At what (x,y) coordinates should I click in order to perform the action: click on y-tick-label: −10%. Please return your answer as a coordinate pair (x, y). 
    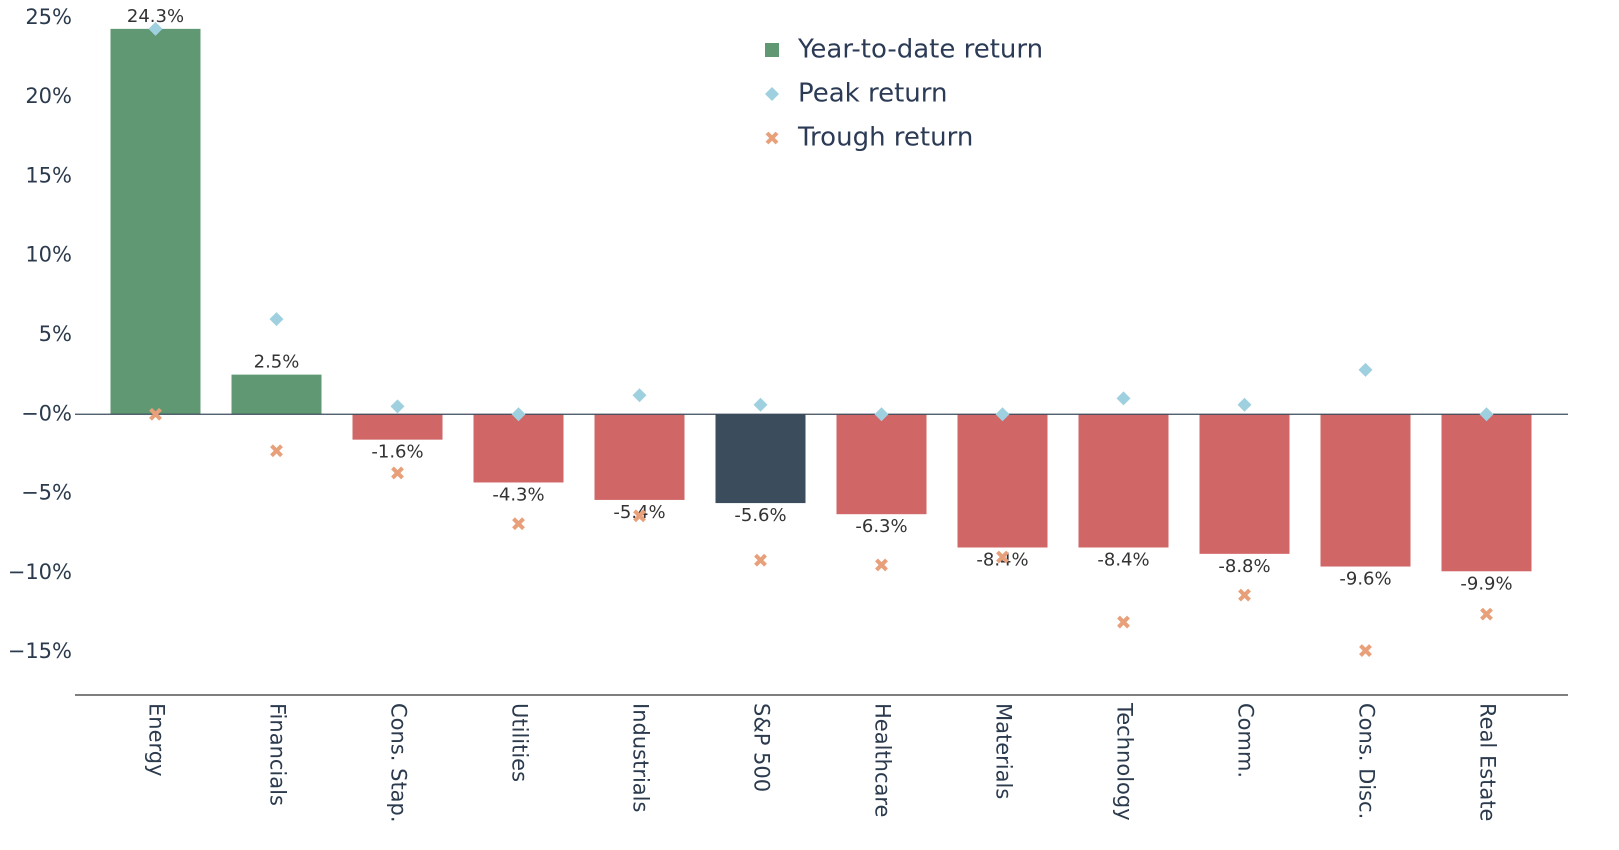
    Looking at the image, I should click on (40, 572).